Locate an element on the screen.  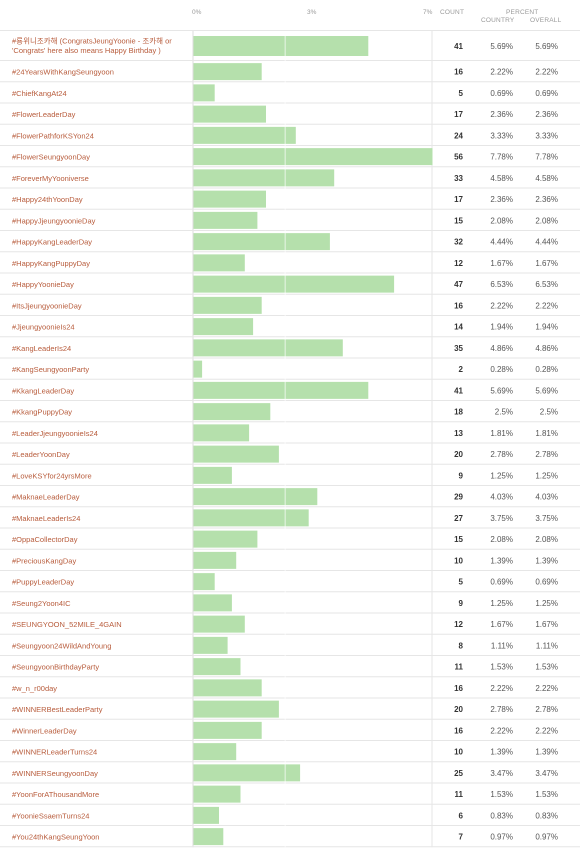
row-label: #HappyKangPuppyDay is located at coordinates (51, 263).